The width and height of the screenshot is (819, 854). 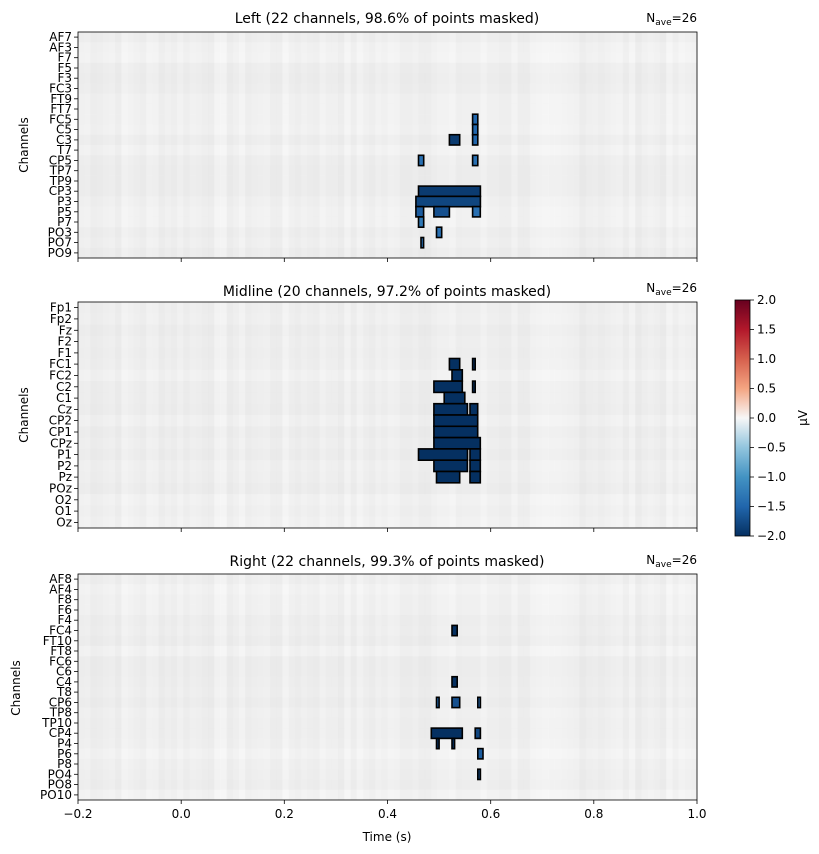 What do you see at coordinates (64, 764) in the screenshot?
I see `channel-label: P8` at bounding box center [64, 764].